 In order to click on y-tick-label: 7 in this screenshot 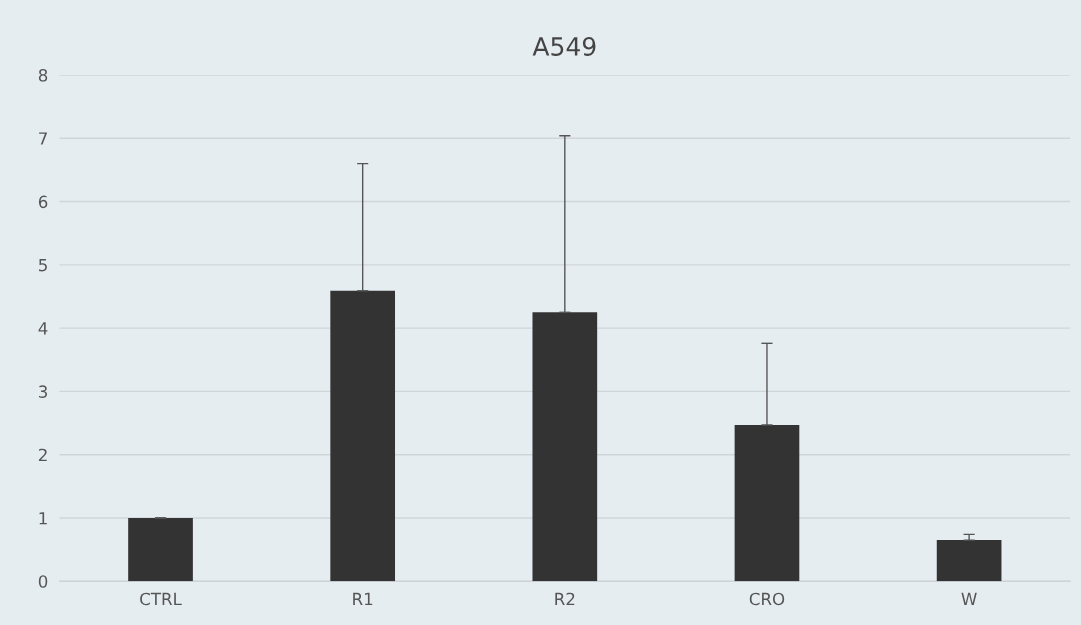, I will do `click(43, 138)`.